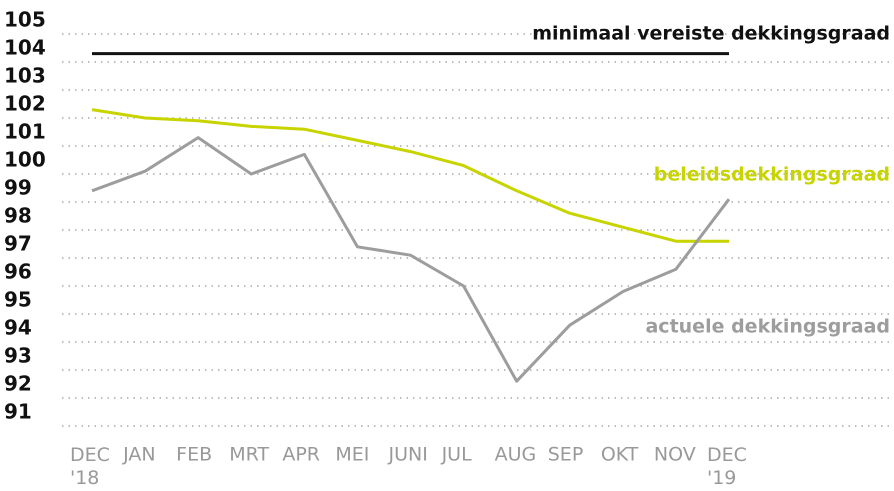  What do you see at coordinates (249, 455) in the screenshot?
I see `x-tick-label: MRT` at bounding box center [249, 455].